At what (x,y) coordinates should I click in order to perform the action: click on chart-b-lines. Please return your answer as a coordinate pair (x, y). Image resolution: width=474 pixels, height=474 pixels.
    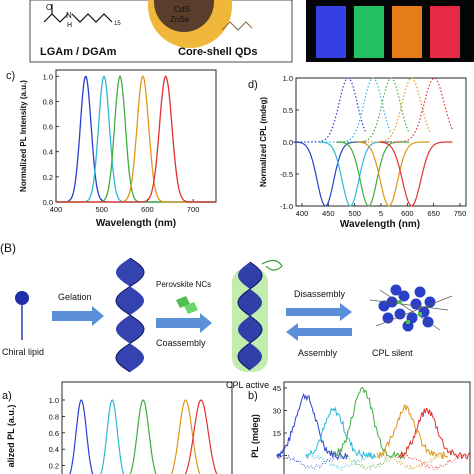
    Looking at the image, I should click on (373, 428).